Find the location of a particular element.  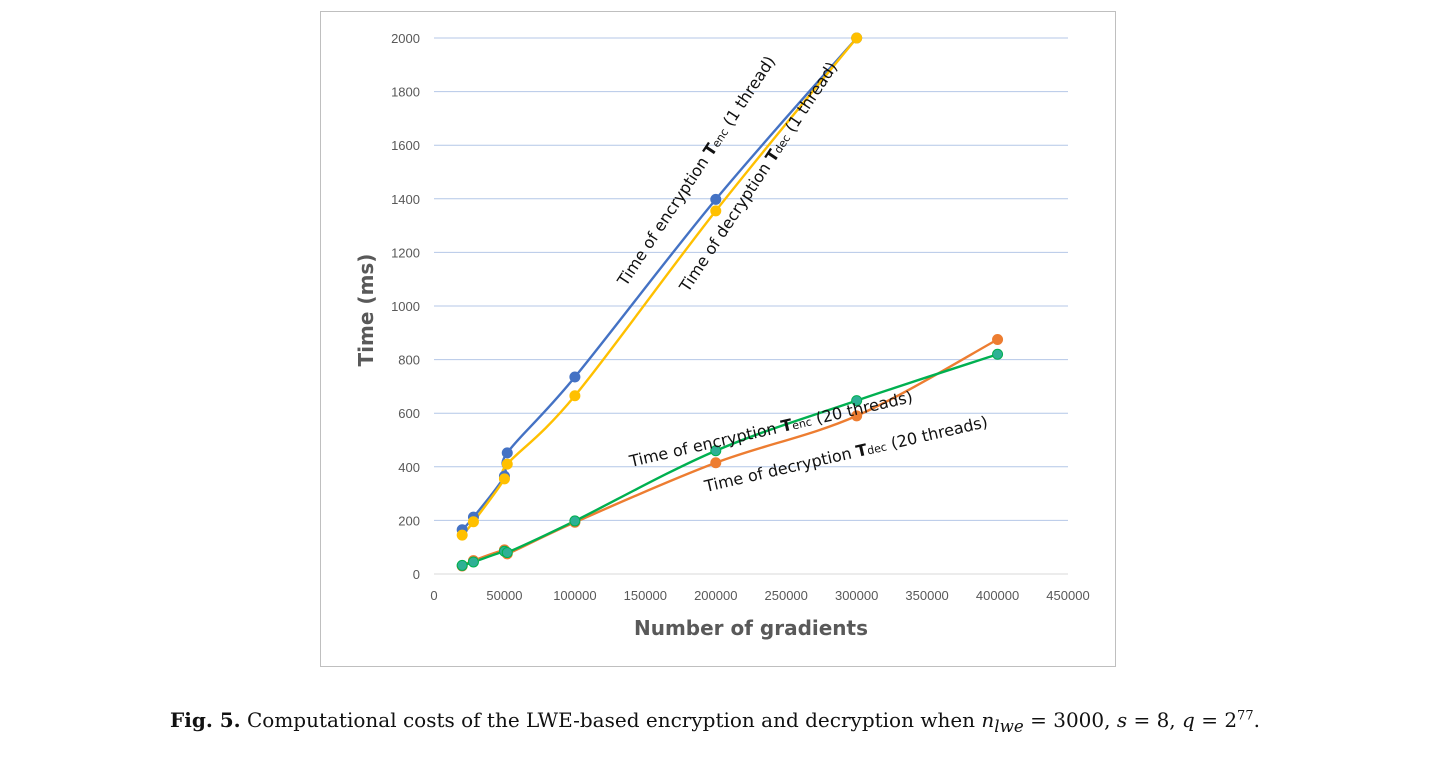

y-tick-1400: 1400 is located at coordinates (405, 199).